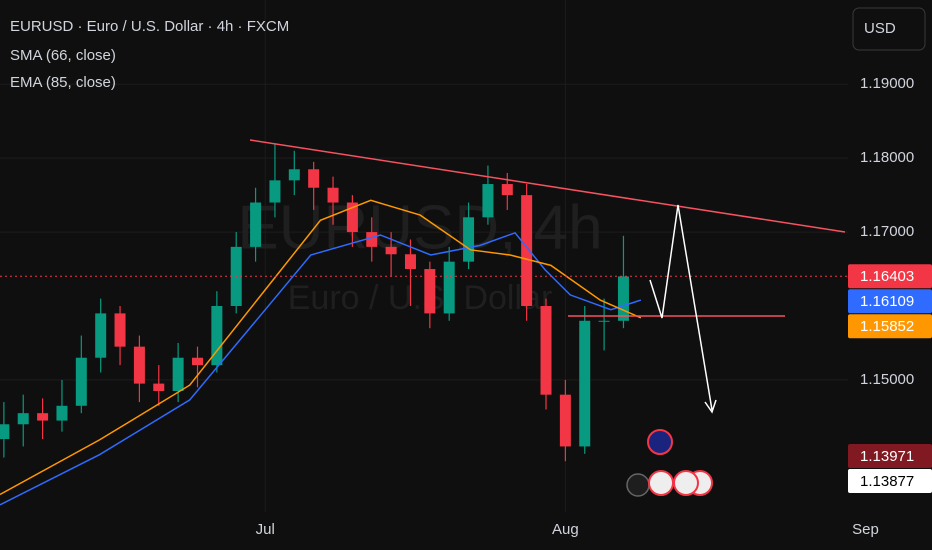 This screenshot has width=932, height=550. I want to click on arrow-head, so click(710, 406).